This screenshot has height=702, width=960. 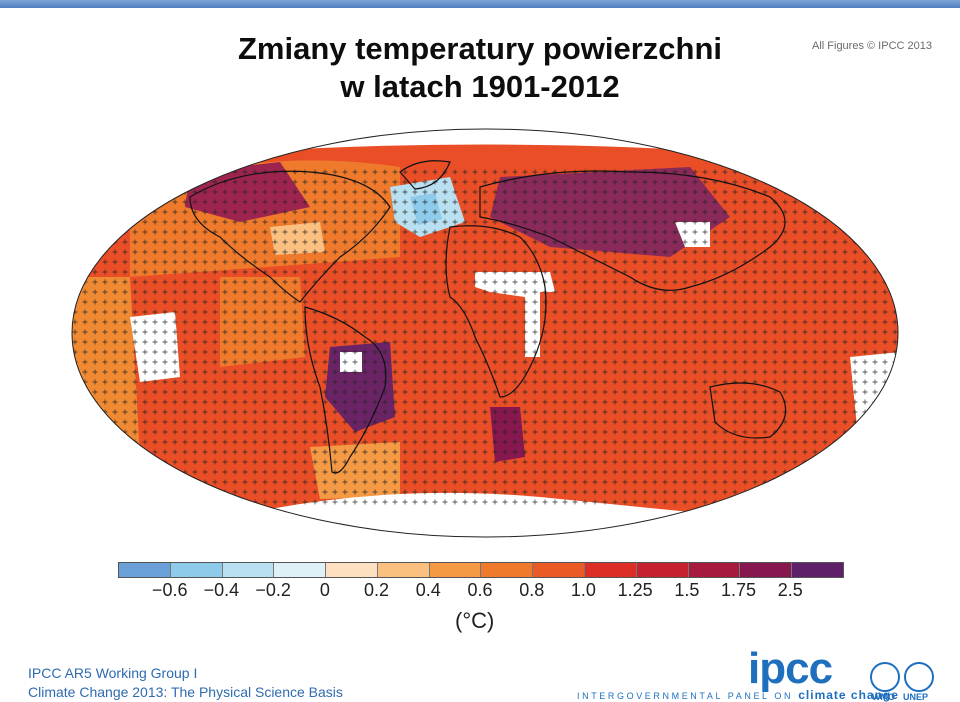 I want to click on unep-label: UNEP, so click(x=916, y=697).